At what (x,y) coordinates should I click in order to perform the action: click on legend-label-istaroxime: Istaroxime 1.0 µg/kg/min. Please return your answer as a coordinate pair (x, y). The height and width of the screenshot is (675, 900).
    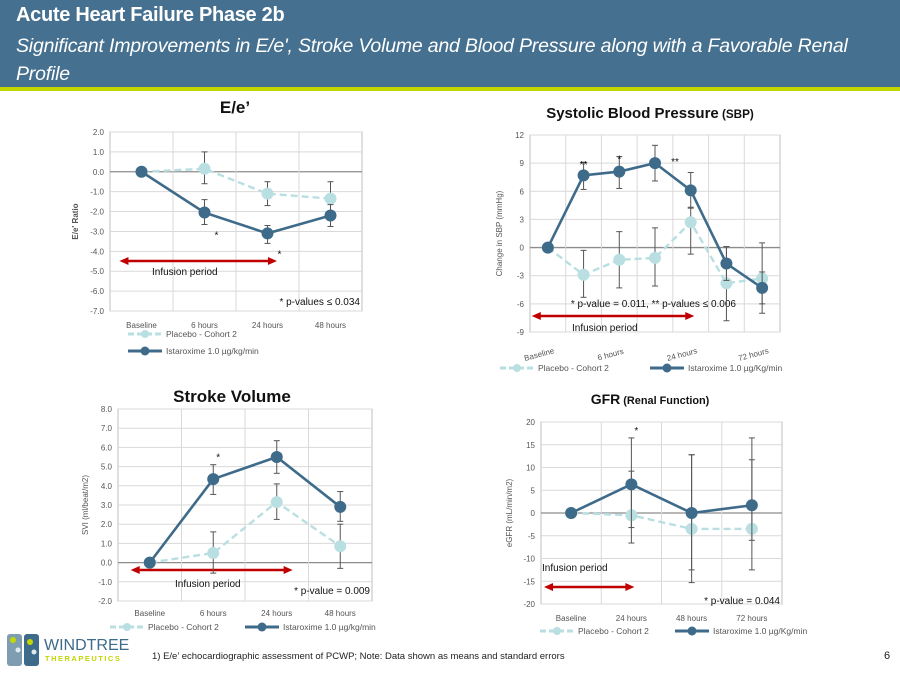
    Looking at the image, I should click on (329, 627).